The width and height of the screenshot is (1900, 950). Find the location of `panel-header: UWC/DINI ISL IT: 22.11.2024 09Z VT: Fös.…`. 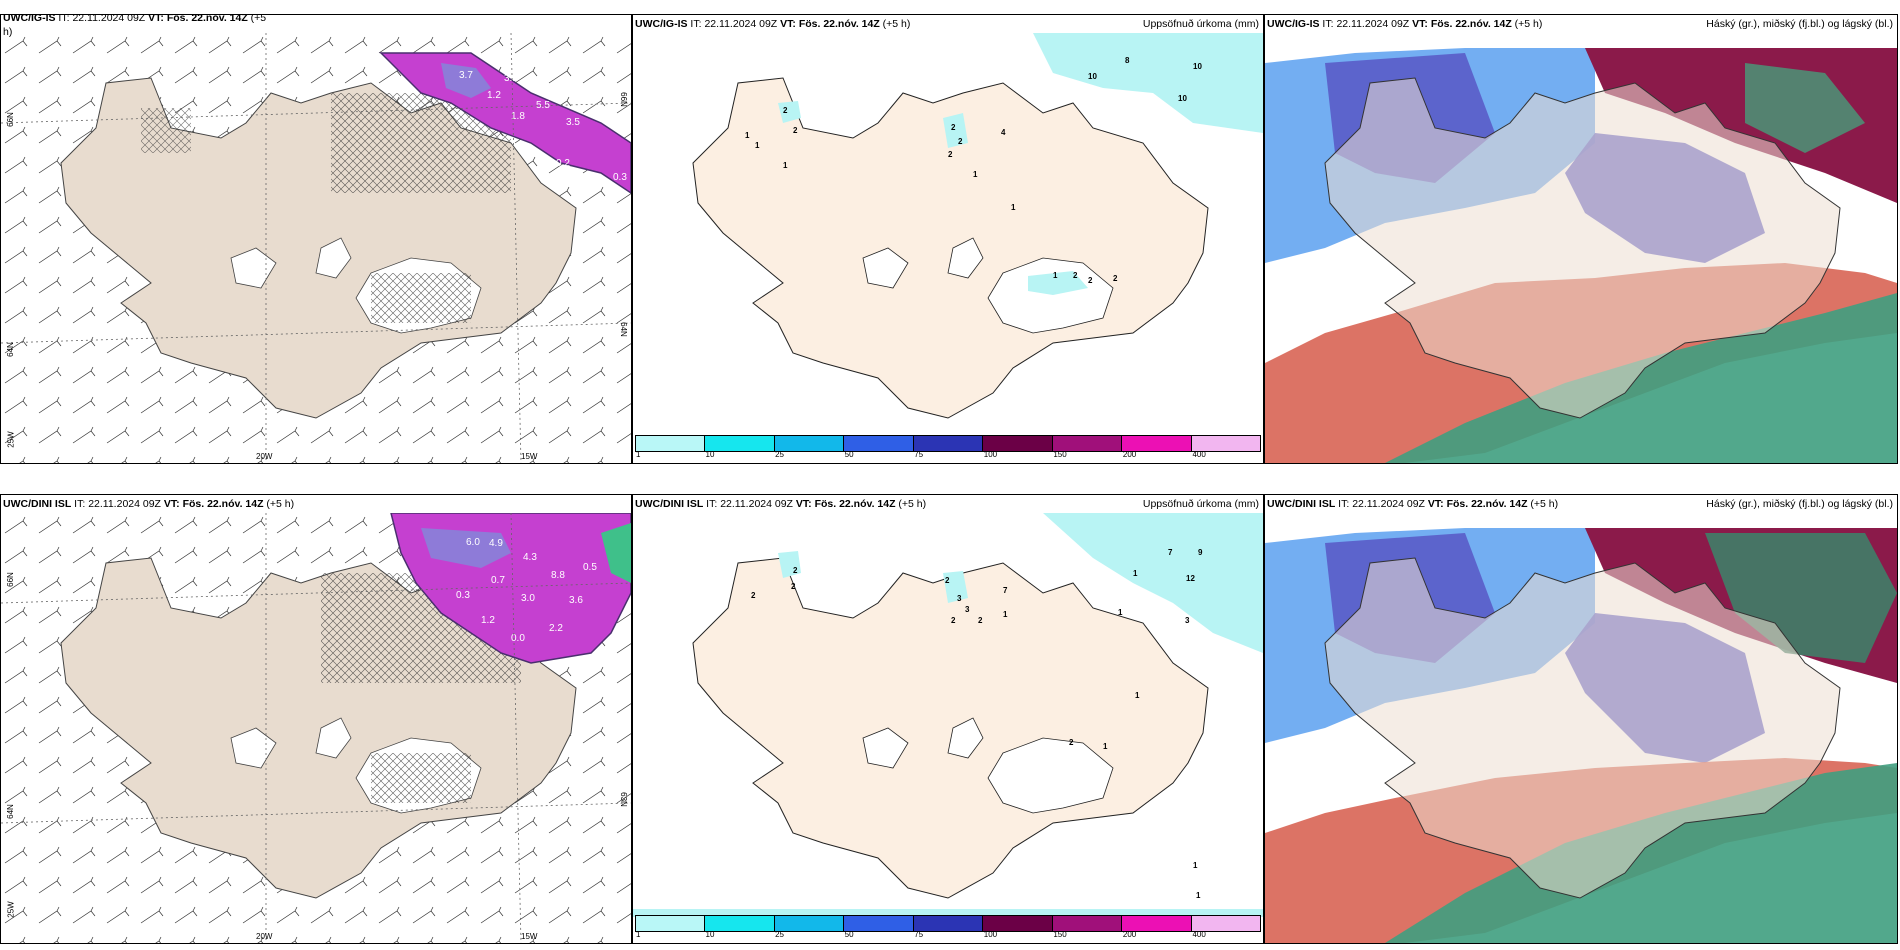

panel-header: UWC/DINI ISL IT: 22.11.2024 09Z VT: Fös.… is located at coordinates (149, 504).